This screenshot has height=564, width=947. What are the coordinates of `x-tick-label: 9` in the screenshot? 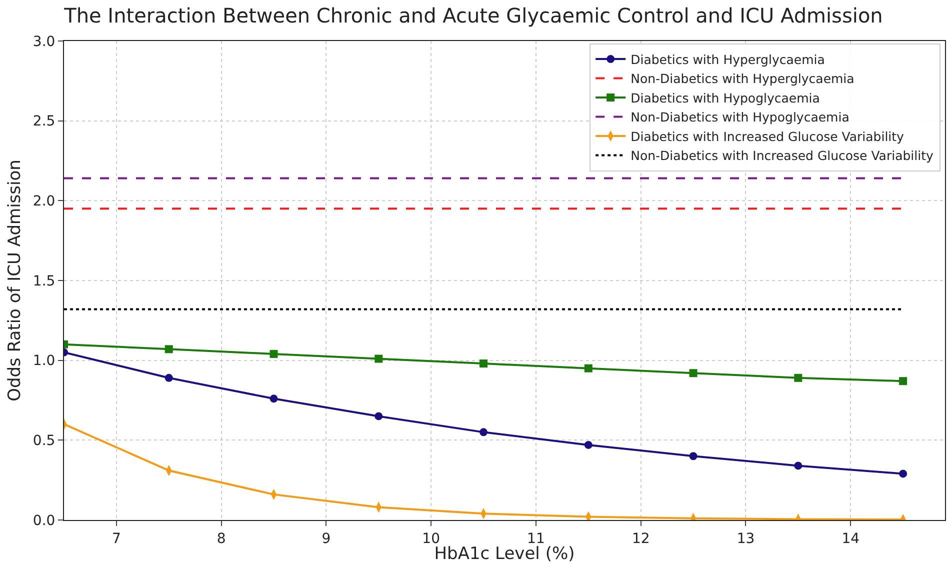 It's located at (326, 538).